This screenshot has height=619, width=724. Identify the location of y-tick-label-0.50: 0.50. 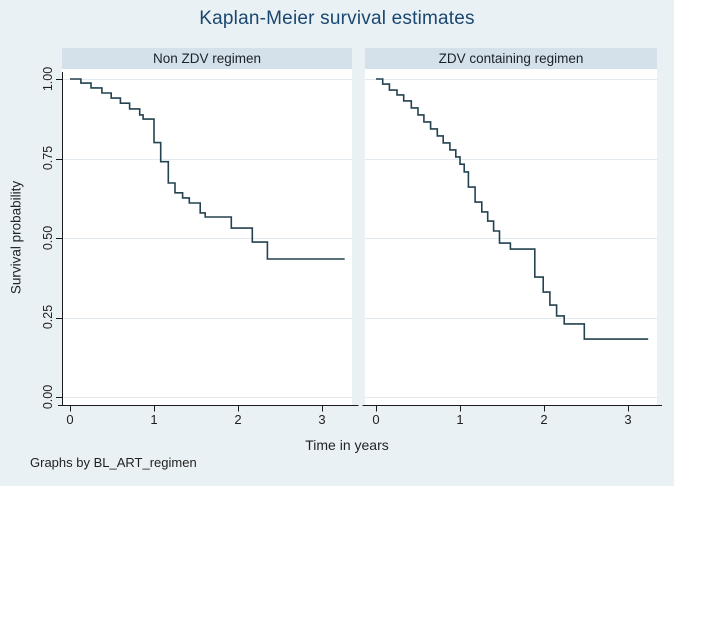
(48, 238).